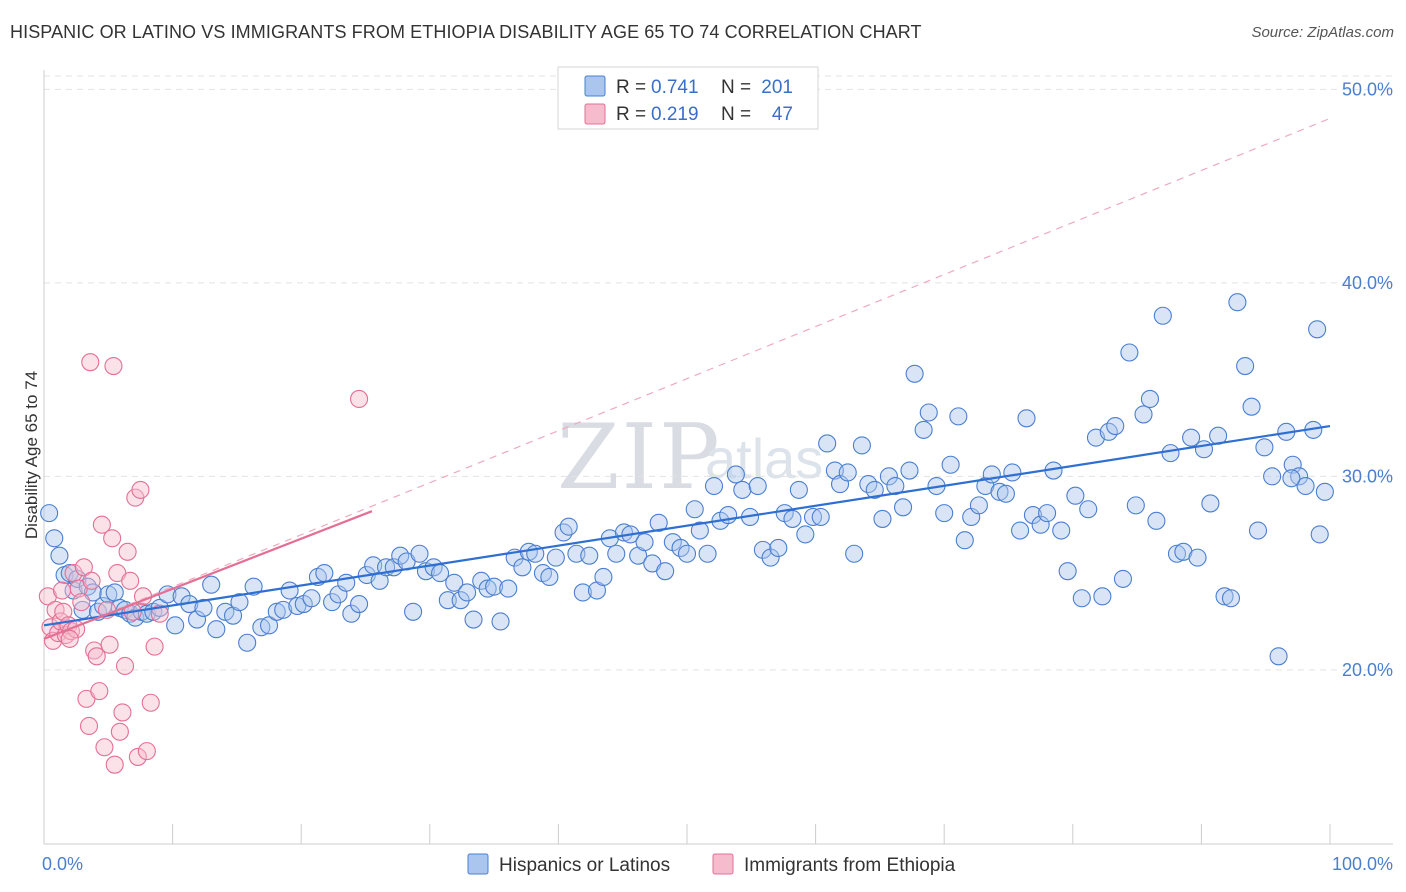  What do you see at coordinates (1362, 864) in the screenshot?
I see `x-tick-label-max: 100.0%` at bounding box center [1362, 864].